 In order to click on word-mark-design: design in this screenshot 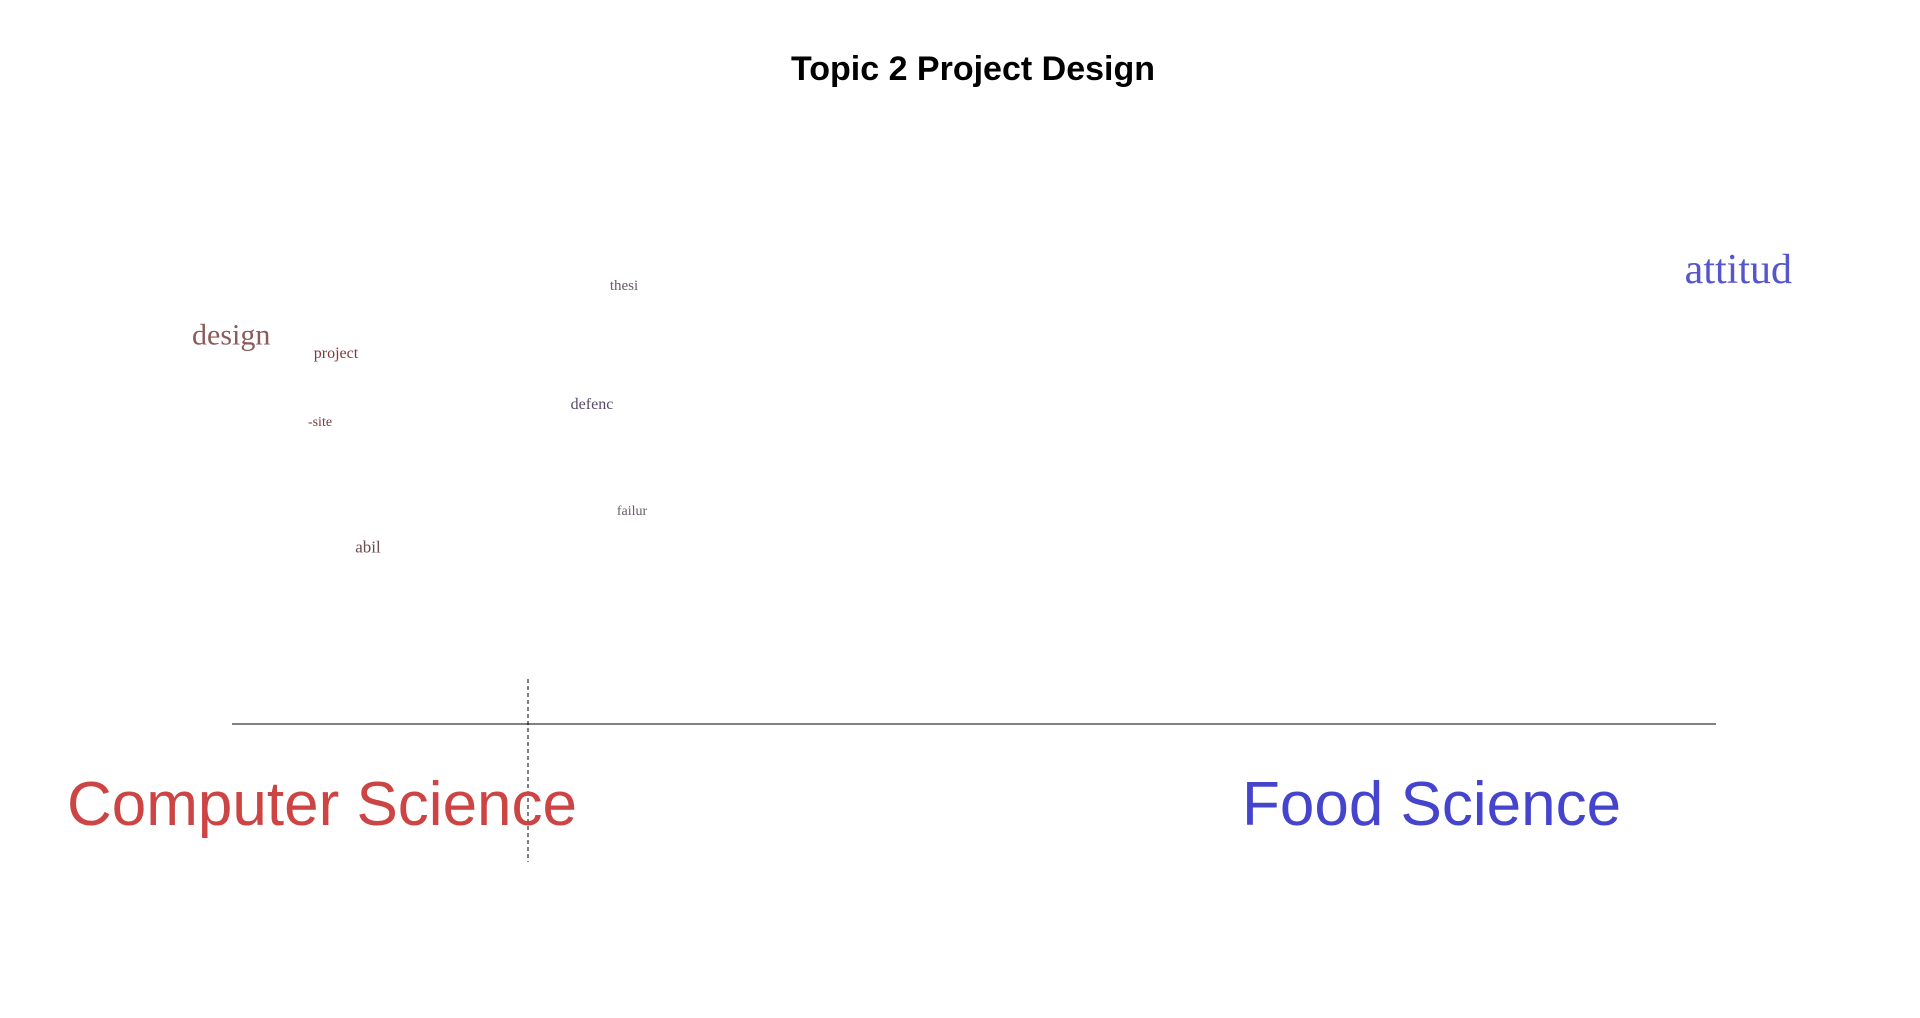, I will do `click(231, 334)`.